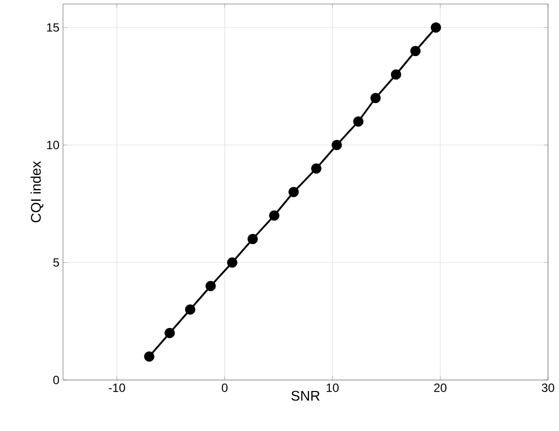 The image size is (559, 431). Describe the element at coordinates (53, 145) in the screenshot. I see `y-tick-label: 10` at that location.